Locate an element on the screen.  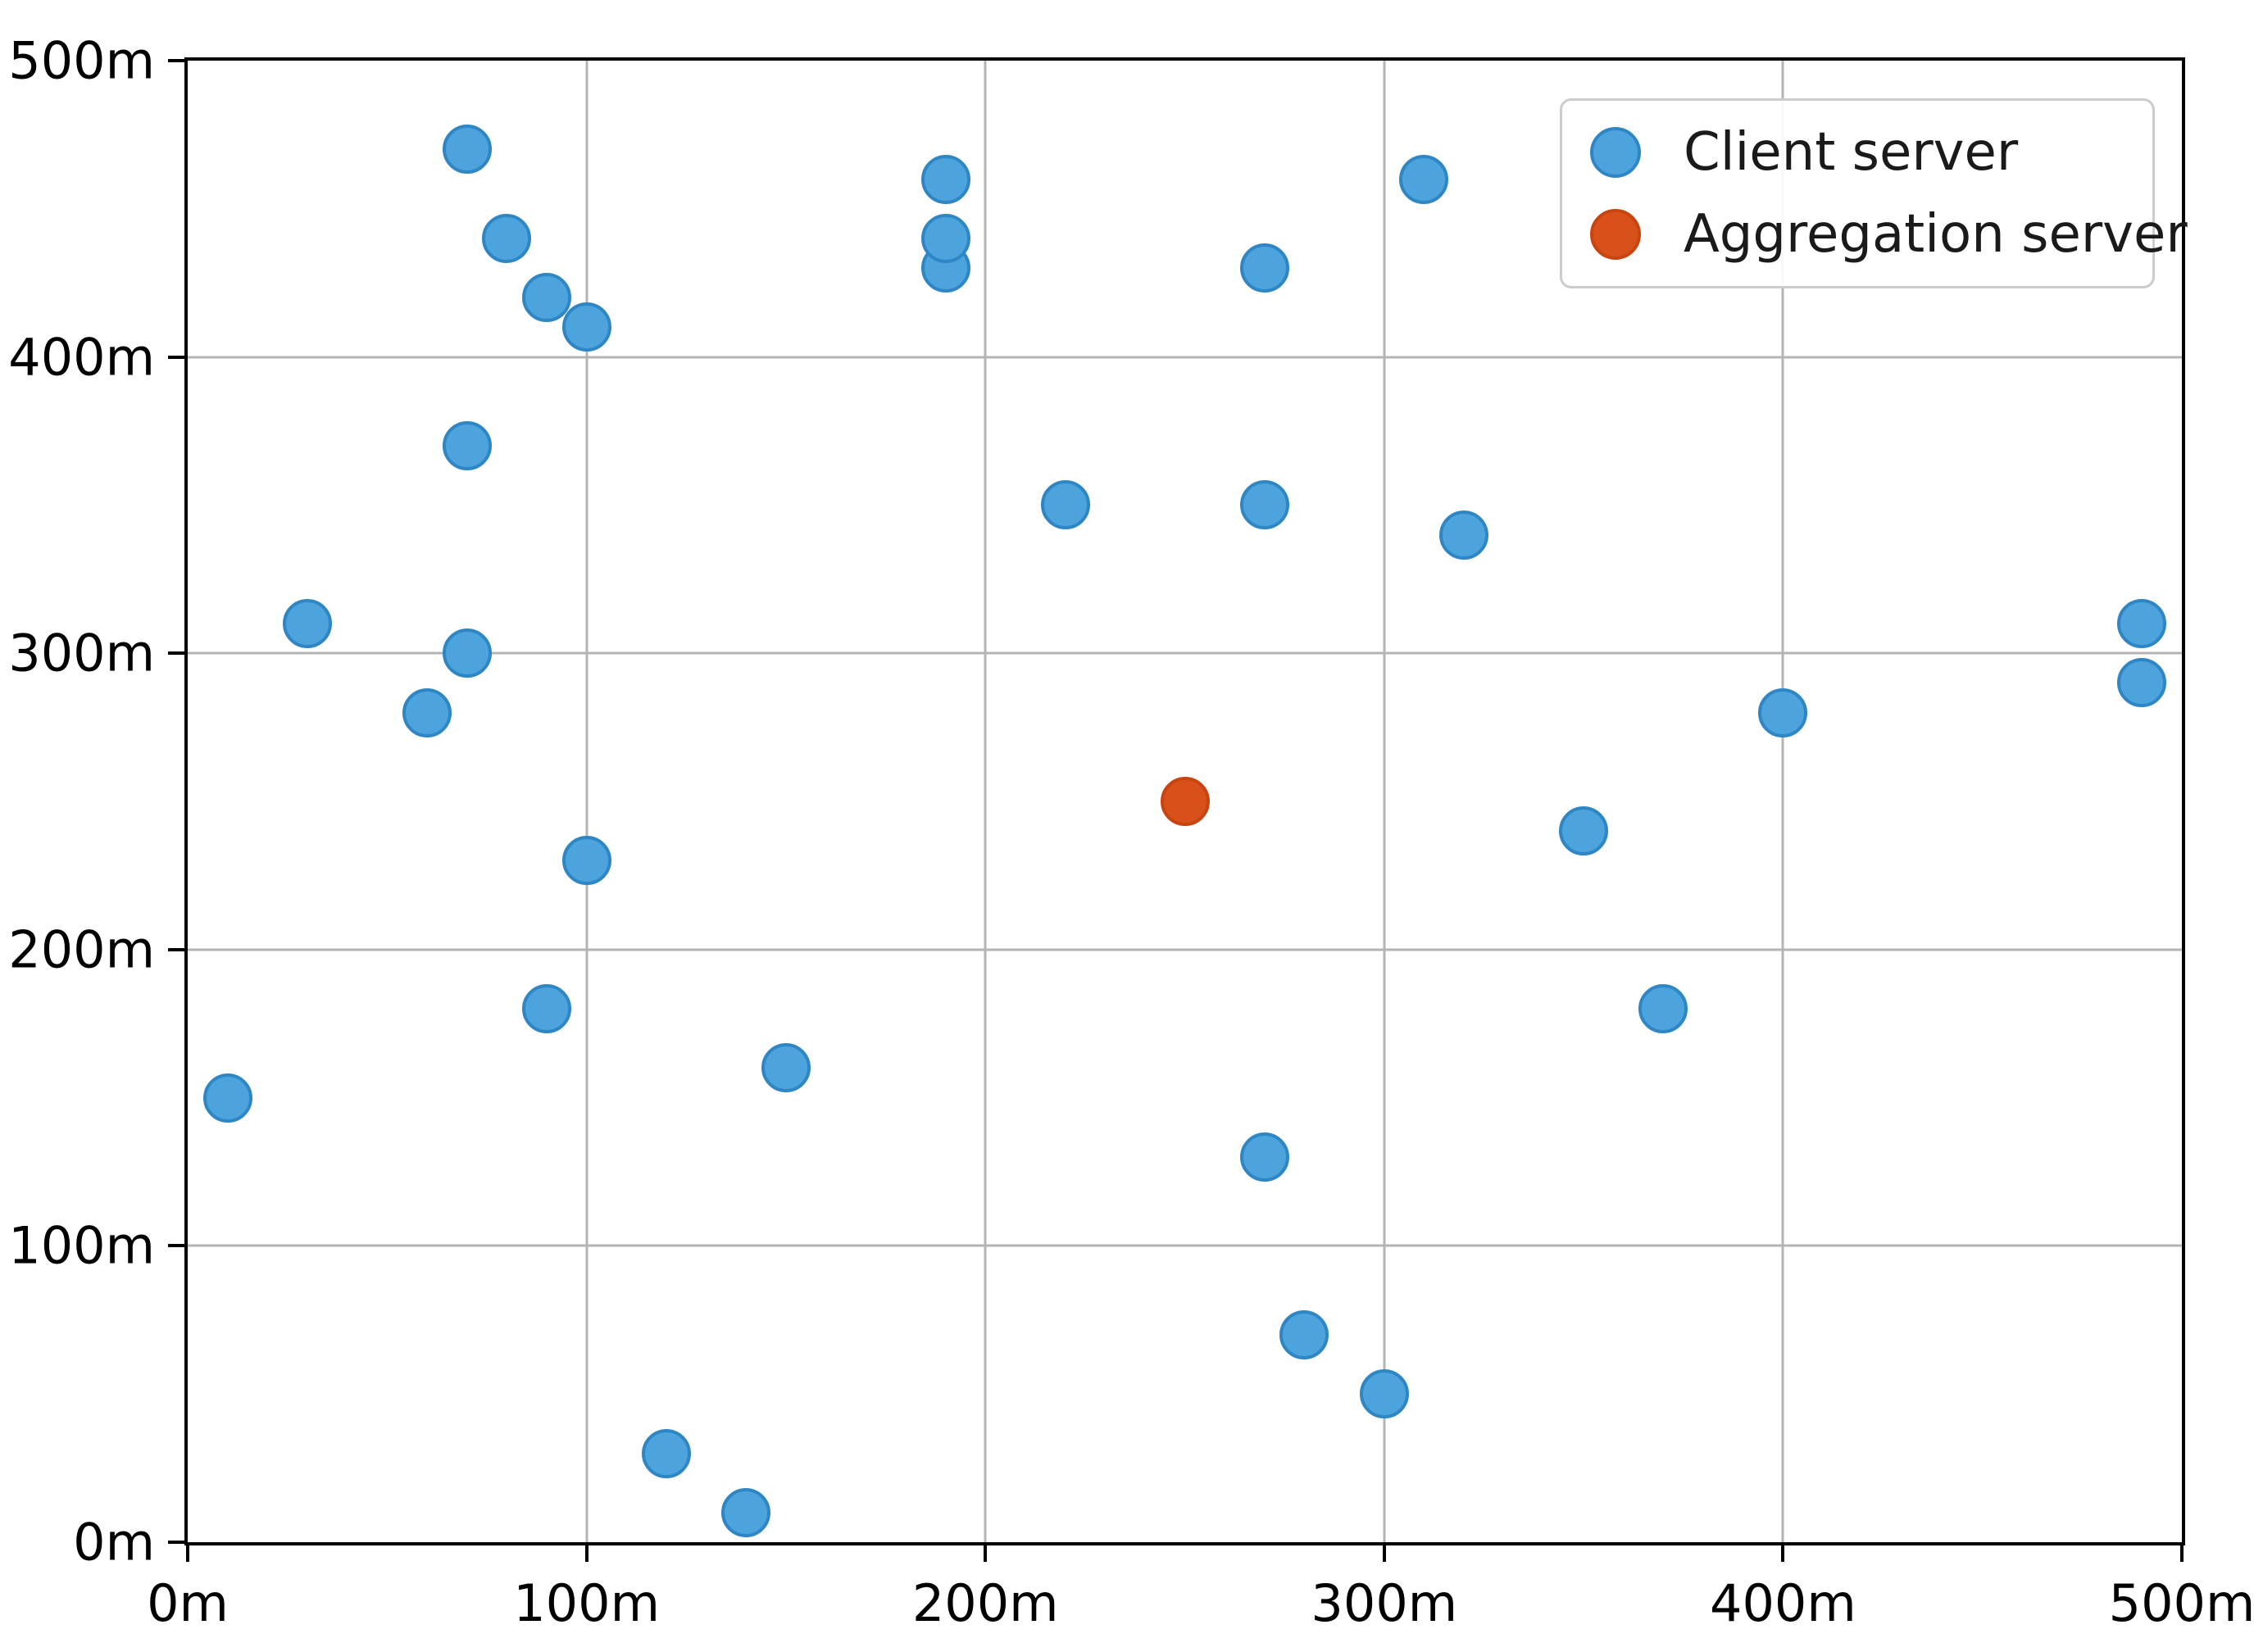
aggregation-server-point is located at coordinates (1185, 801).